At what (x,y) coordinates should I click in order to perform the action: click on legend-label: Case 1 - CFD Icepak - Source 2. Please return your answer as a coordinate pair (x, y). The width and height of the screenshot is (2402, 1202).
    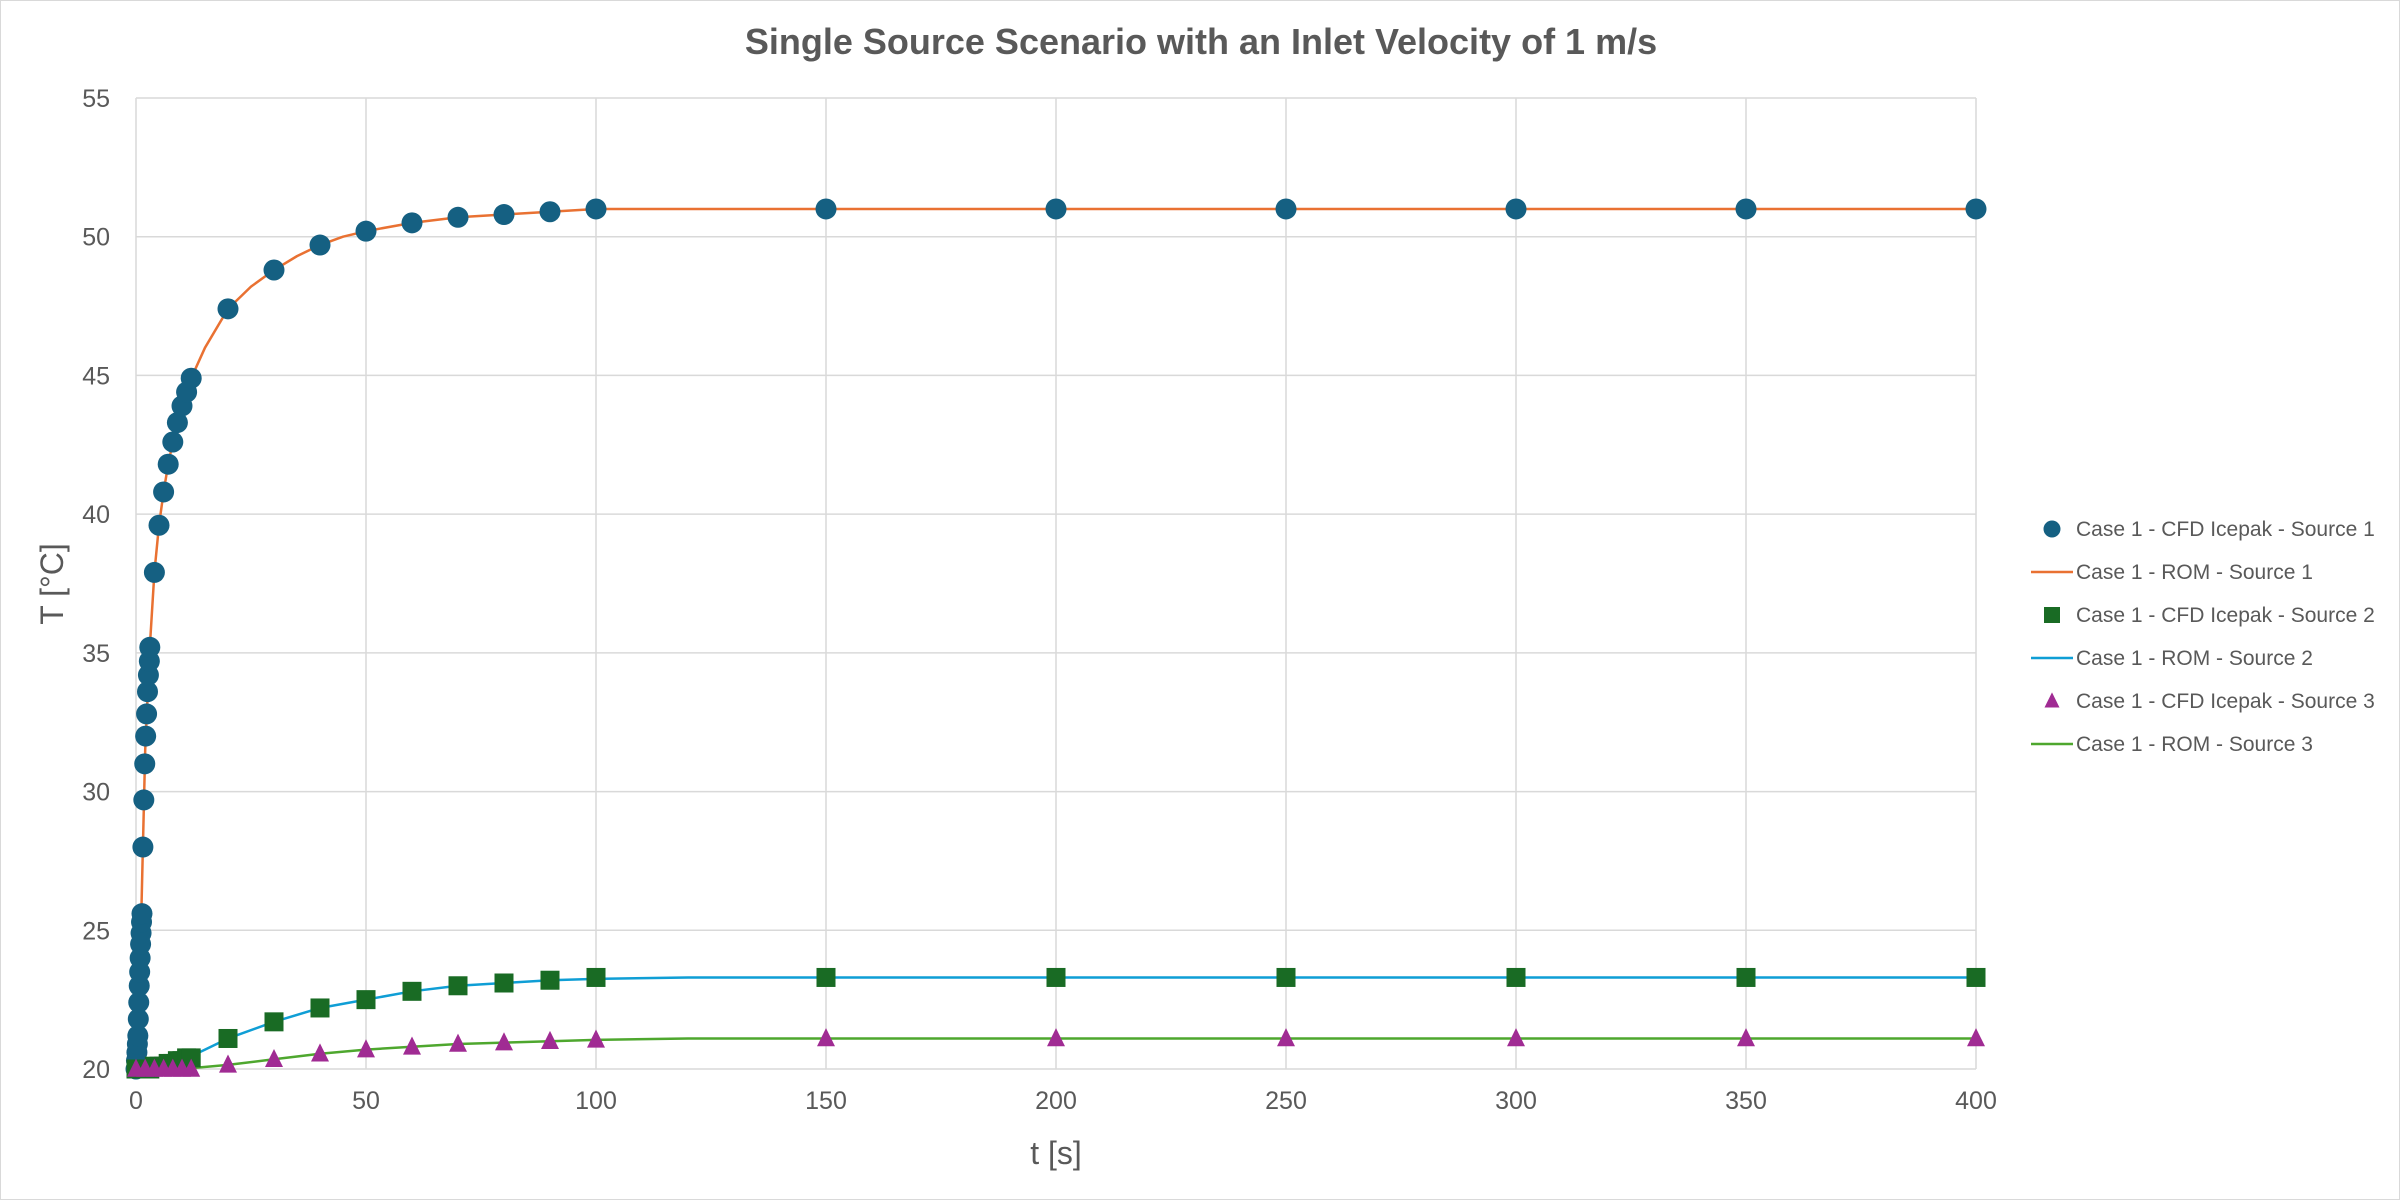
    Looking at the image, I should click on (2225, 615).